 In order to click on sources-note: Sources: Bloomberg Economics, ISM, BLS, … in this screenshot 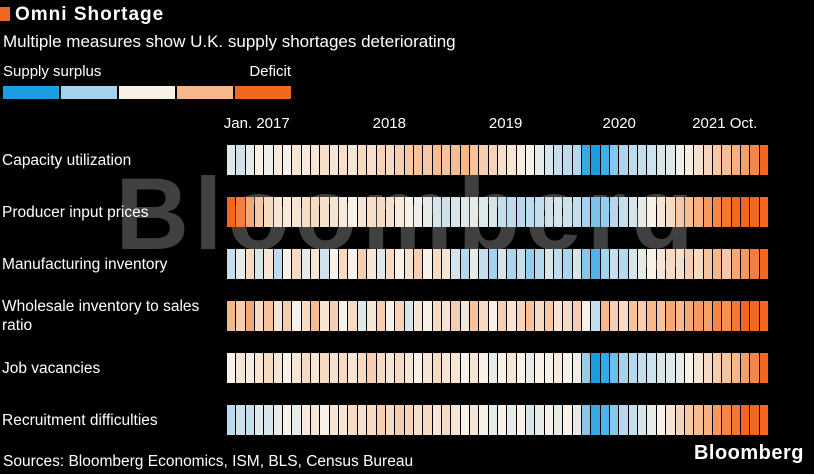, I will do `click(208, 461)`.